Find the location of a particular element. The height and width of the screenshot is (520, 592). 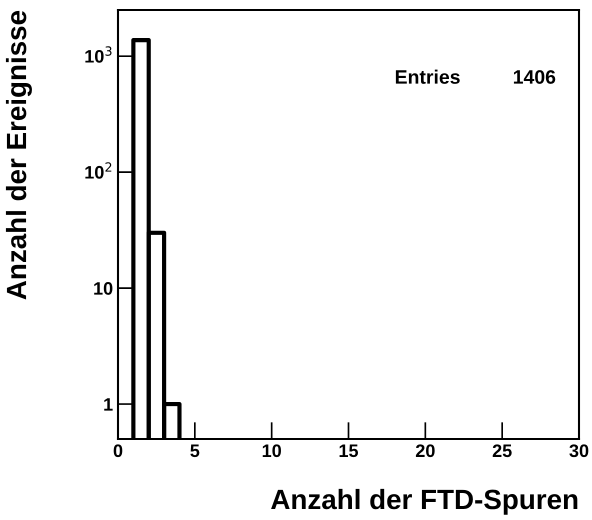

x-tick-label: 20 is located at coordinates (425, 451).